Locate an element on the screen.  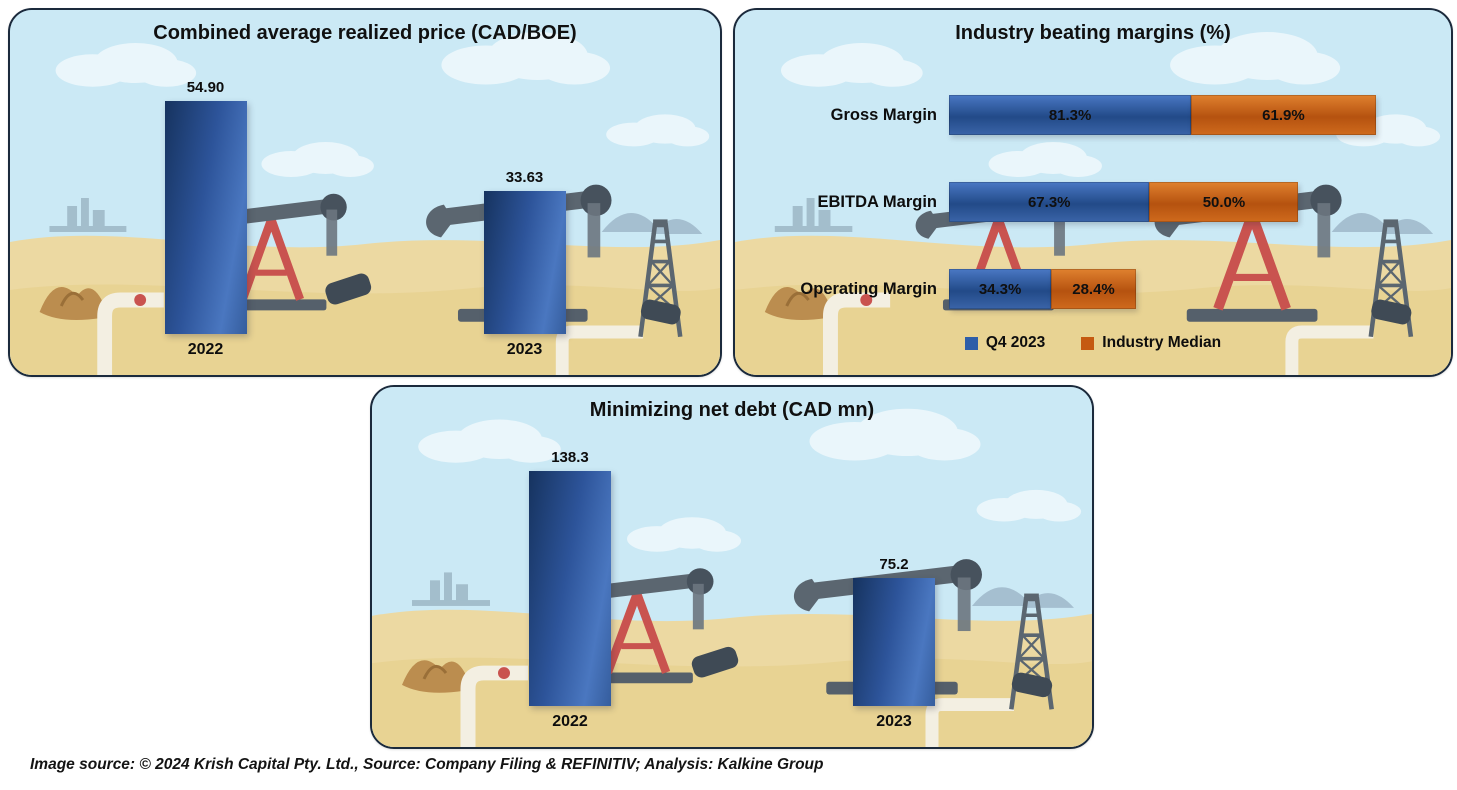
bar-value-label: 75.2 is located at coordinates (894, 564).